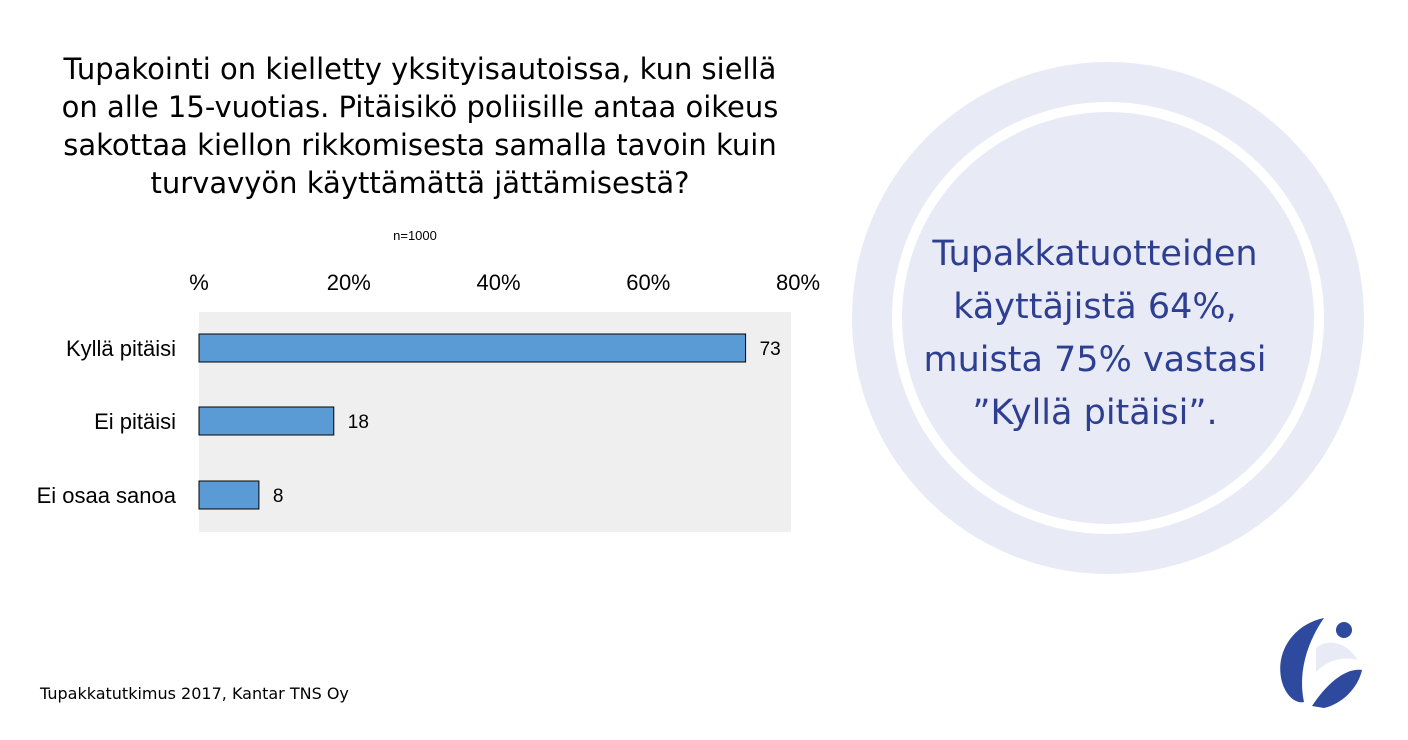  Describe the element at coordinates (278, 496) in the screenshot. I see `data-label: 8` at that location.